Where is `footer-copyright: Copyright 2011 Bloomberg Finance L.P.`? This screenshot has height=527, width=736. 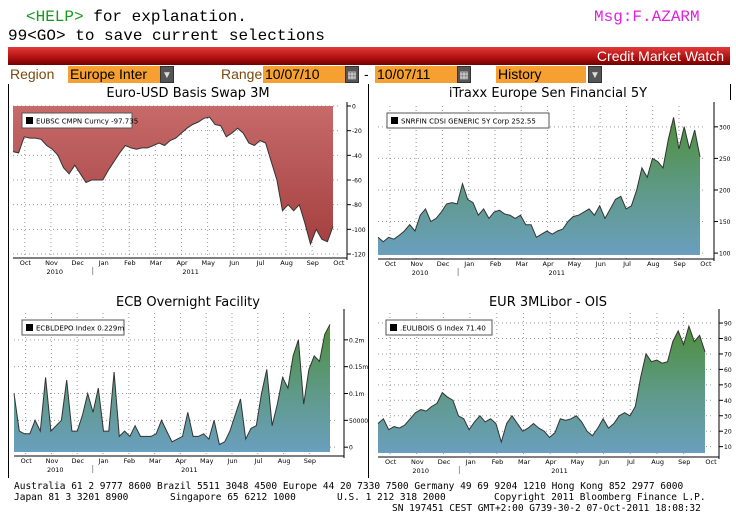 footer-copyright: Copyright 2011 Bloomberg Finance L.P. is located at coordinates (600, 497).